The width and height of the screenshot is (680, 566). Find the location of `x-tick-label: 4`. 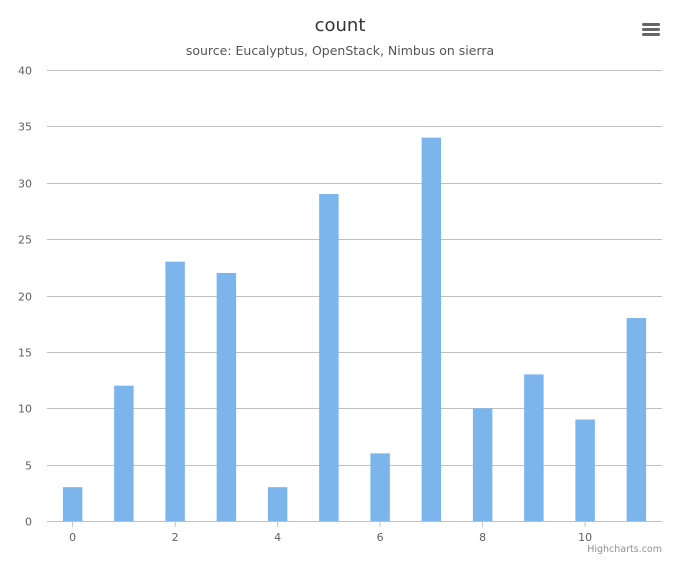

x-tick-label: 4 is located at coordinates (277, 537).